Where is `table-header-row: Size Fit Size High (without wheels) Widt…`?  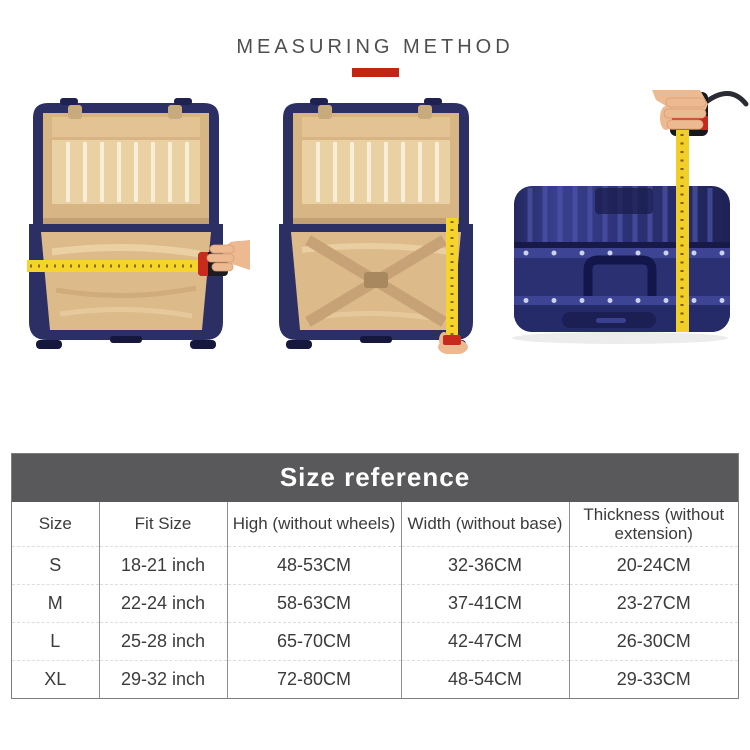 table-header-row: Size Fit Size High (without wheels) Widt… is located at coordinates (375, 524).